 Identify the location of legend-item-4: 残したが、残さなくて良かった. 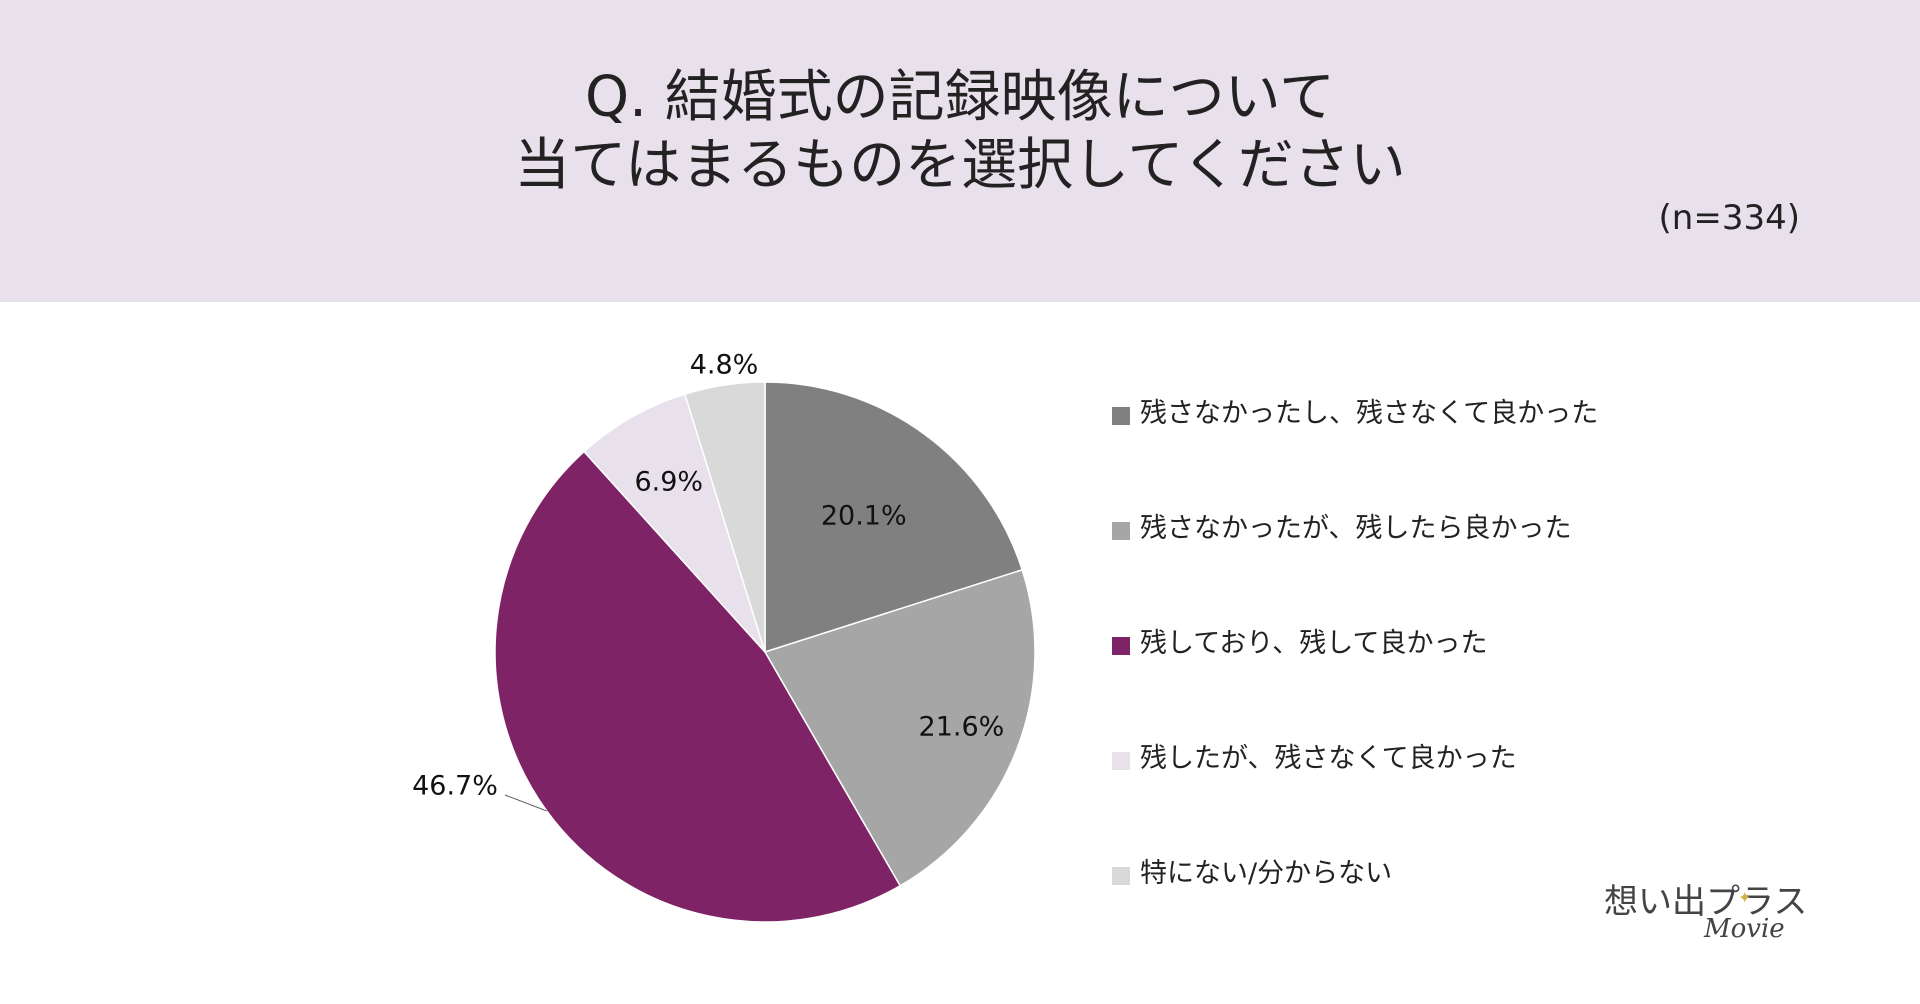
(1355, 786).